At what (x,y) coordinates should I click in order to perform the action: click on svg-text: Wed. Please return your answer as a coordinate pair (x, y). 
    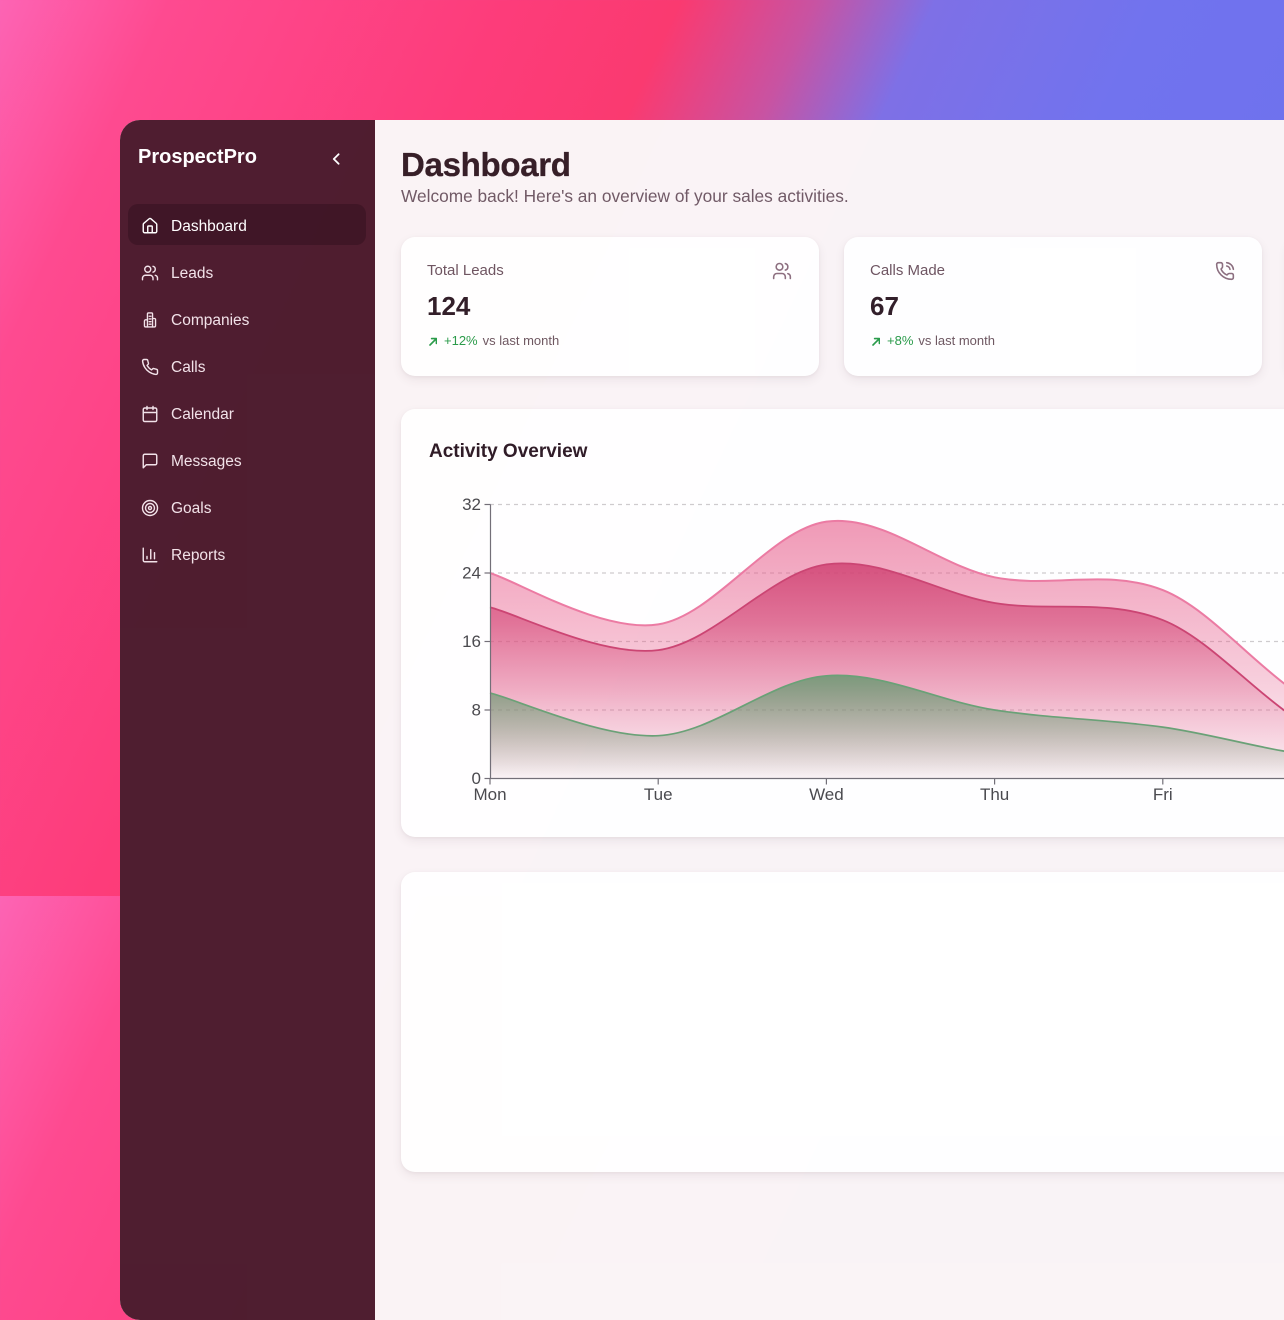
    Looking at the image, I should click on (826, 794).